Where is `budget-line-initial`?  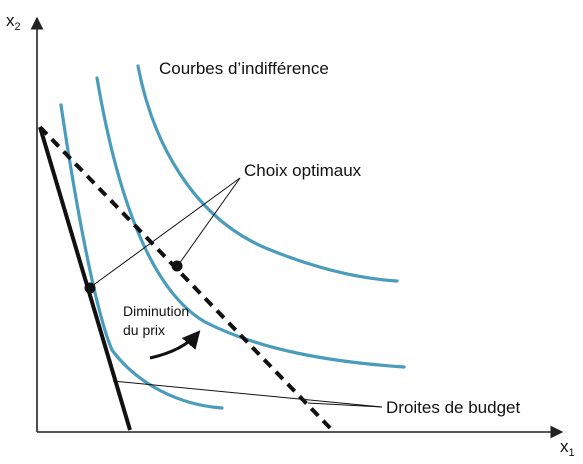
budget-line-initial is located at coordinates (85, 278).